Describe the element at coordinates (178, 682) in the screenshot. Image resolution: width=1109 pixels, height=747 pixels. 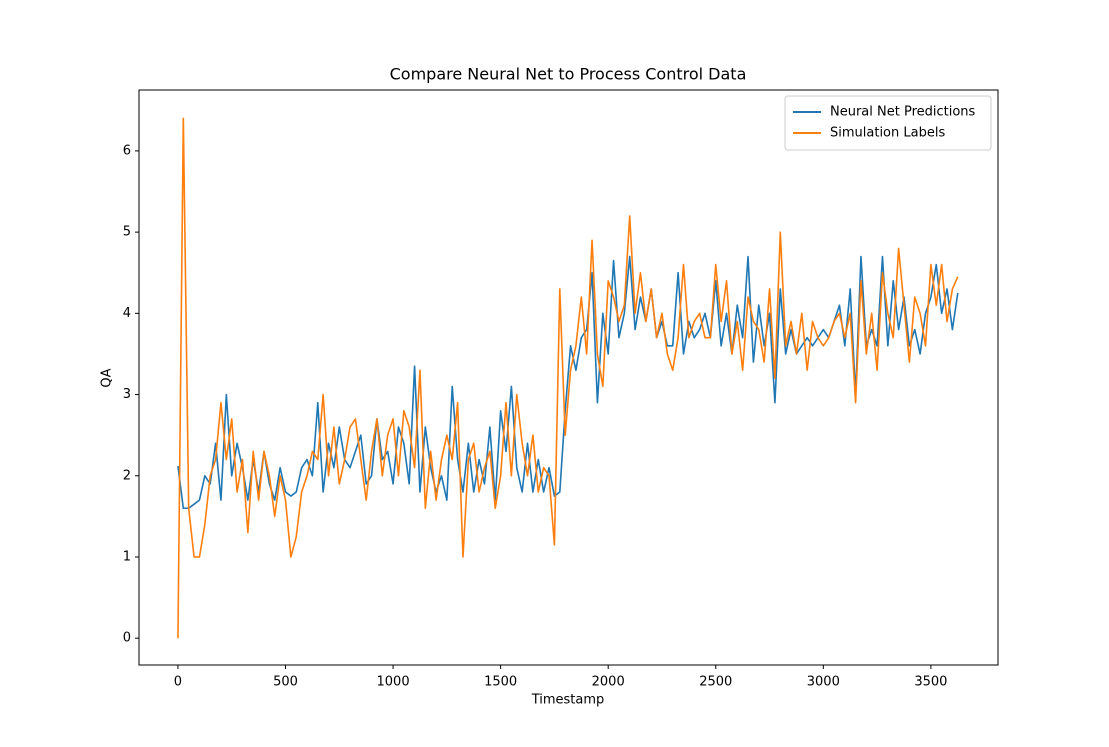
I see `x-tick-label: 0` at that location.